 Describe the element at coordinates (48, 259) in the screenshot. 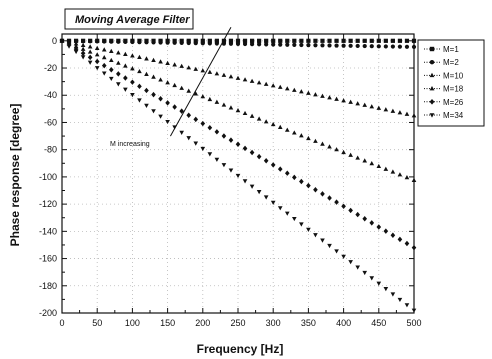

I see `y-tick-label: -160` at that location.